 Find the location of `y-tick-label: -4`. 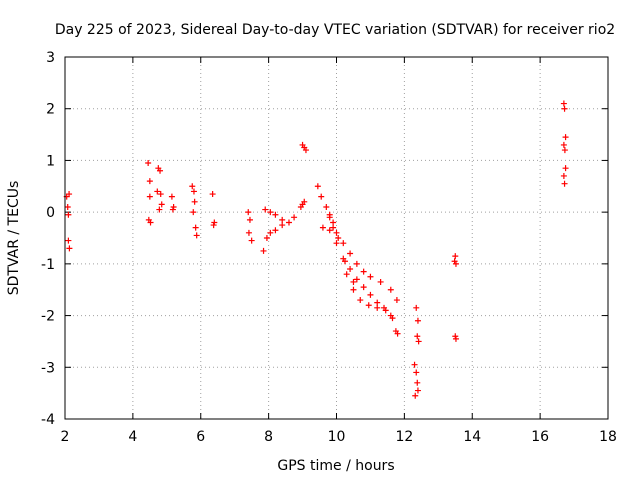

y-tick-label: -4 is located at coordinates (48, 420).